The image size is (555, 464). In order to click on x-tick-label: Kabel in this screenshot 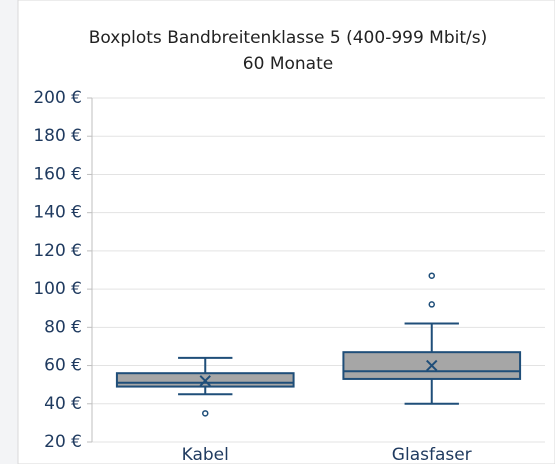, I will do `click(205, 454)`.